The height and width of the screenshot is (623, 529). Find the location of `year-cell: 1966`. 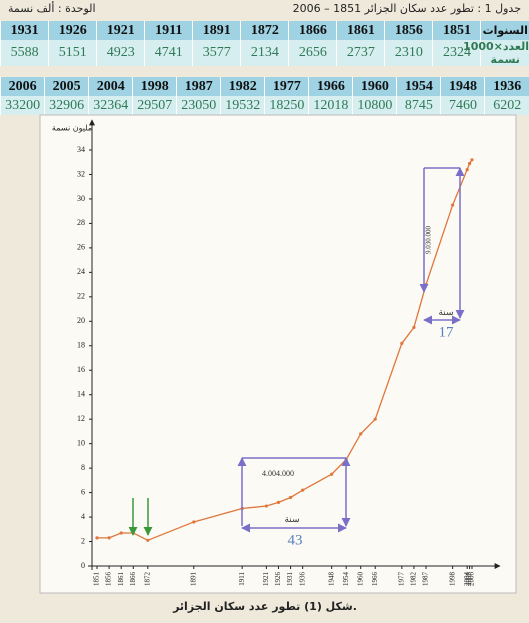

year-cell: 1966 is located at coordinates (330, 86).